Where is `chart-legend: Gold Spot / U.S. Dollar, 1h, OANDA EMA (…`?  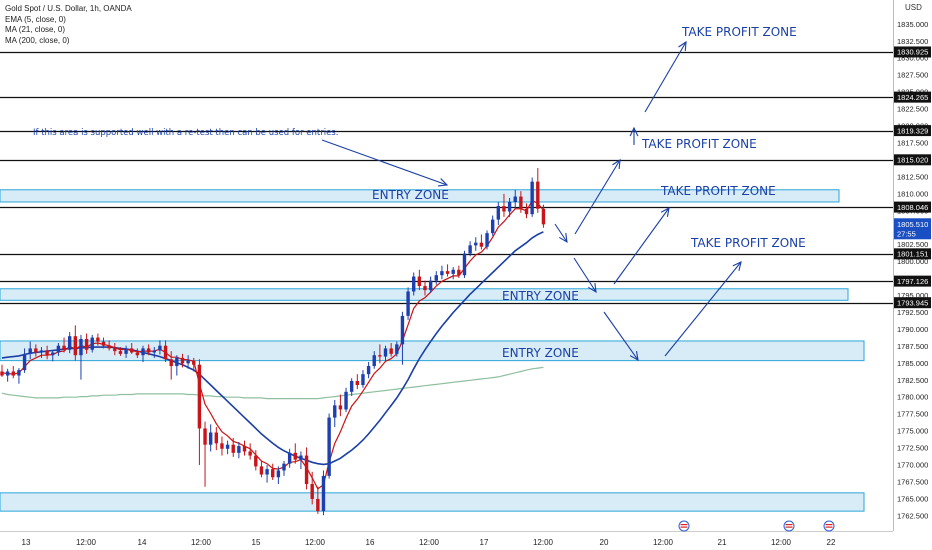 chart-legend: Gold Spot / U.S. Dollar, 1h, OANDA EMA (… is located at coordinates (68, 25).